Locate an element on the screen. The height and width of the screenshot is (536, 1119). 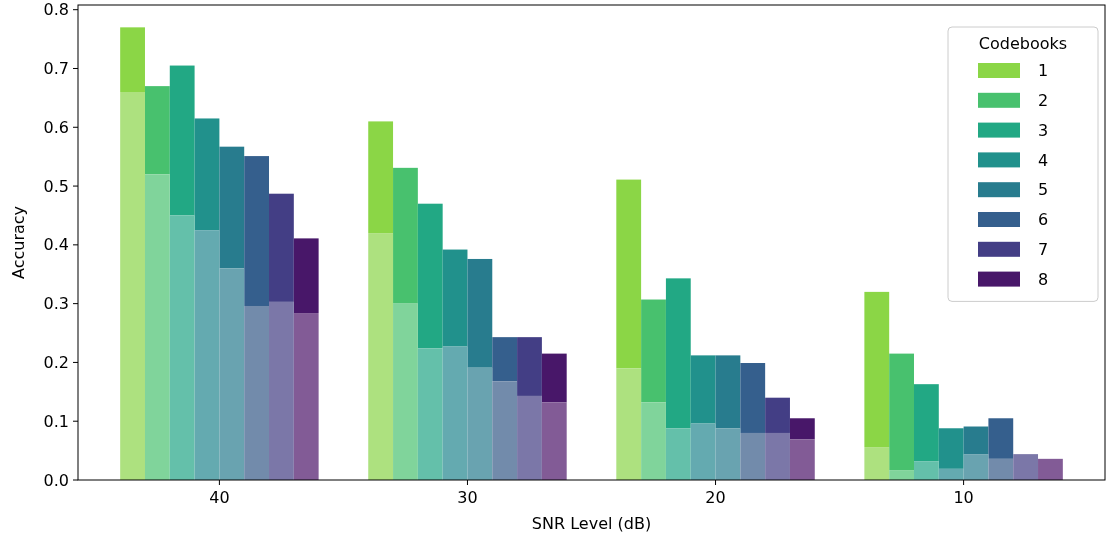
y-tick-label: 0.0 is located at coordinates (56, 480).